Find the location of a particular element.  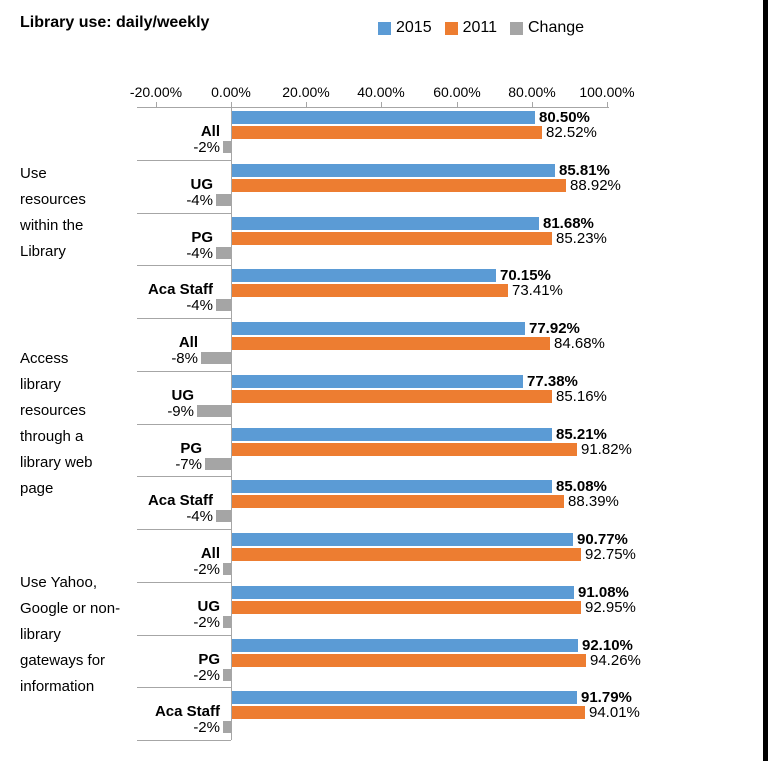

bar-label-2011: 91.82% is located at coordinates (606, 449).